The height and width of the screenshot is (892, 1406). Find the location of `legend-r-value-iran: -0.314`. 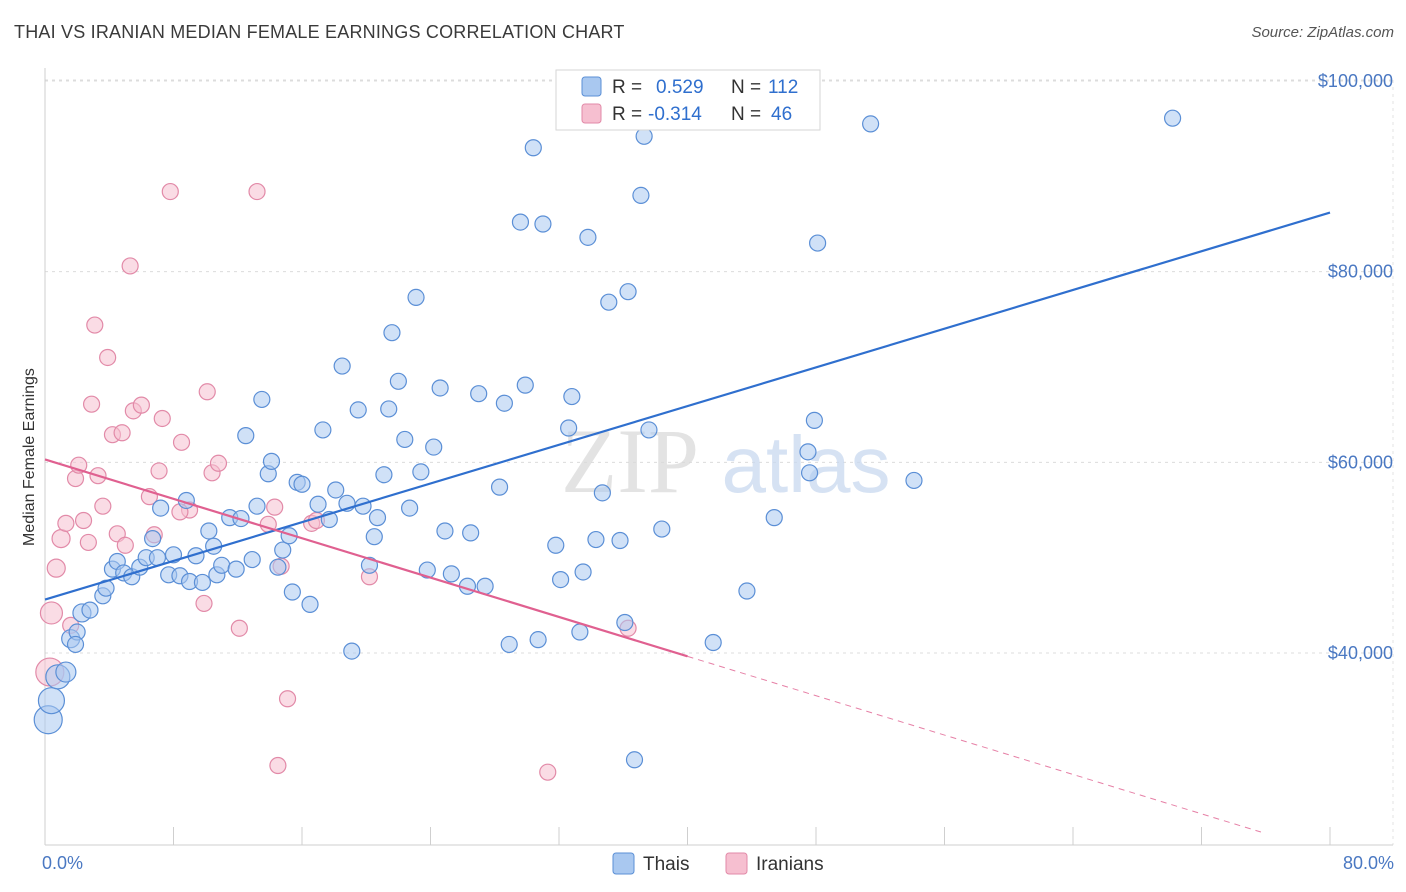

legend-r-value-iran: -0.314 is located at coordinates (675, 114).